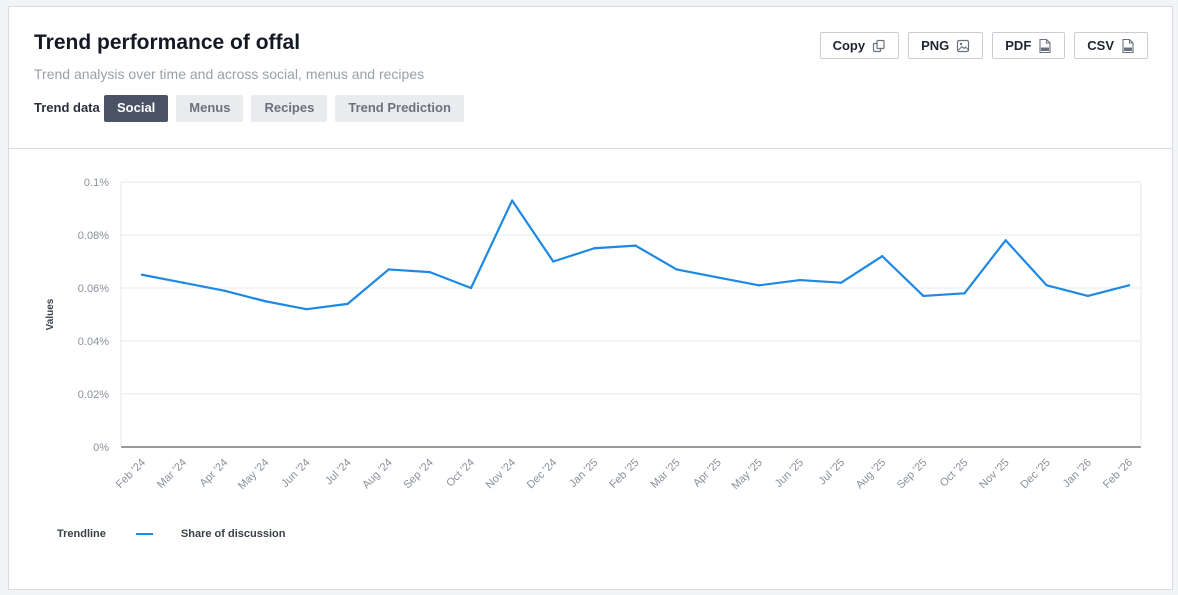 This screenshot has width=1178, height=595. Describe the element at coordinates (1128, 46) in the screenshot. I see `csv-file-icon` at that location.